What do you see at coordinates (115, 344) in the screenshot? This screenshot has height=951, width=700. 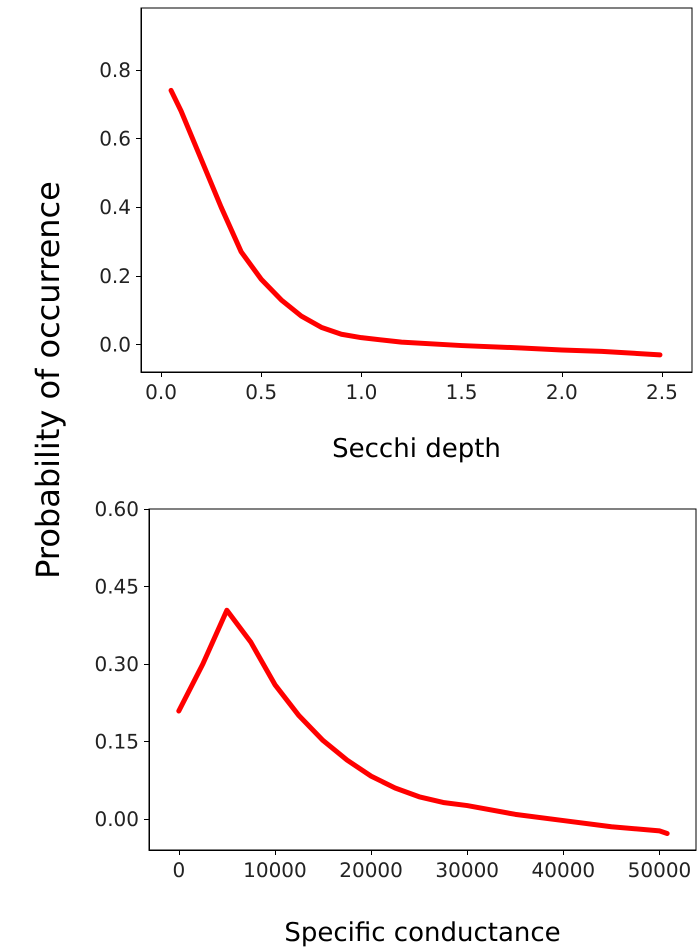 I see `y-tick-label: 0.0` at bounding box center [115, 344].